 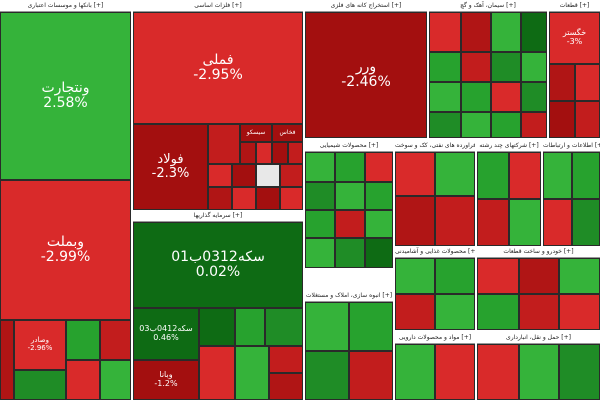 I want to click on sector-header-banks: بانکها و موسسات اعتباری [+], so click(x=65, y=6).